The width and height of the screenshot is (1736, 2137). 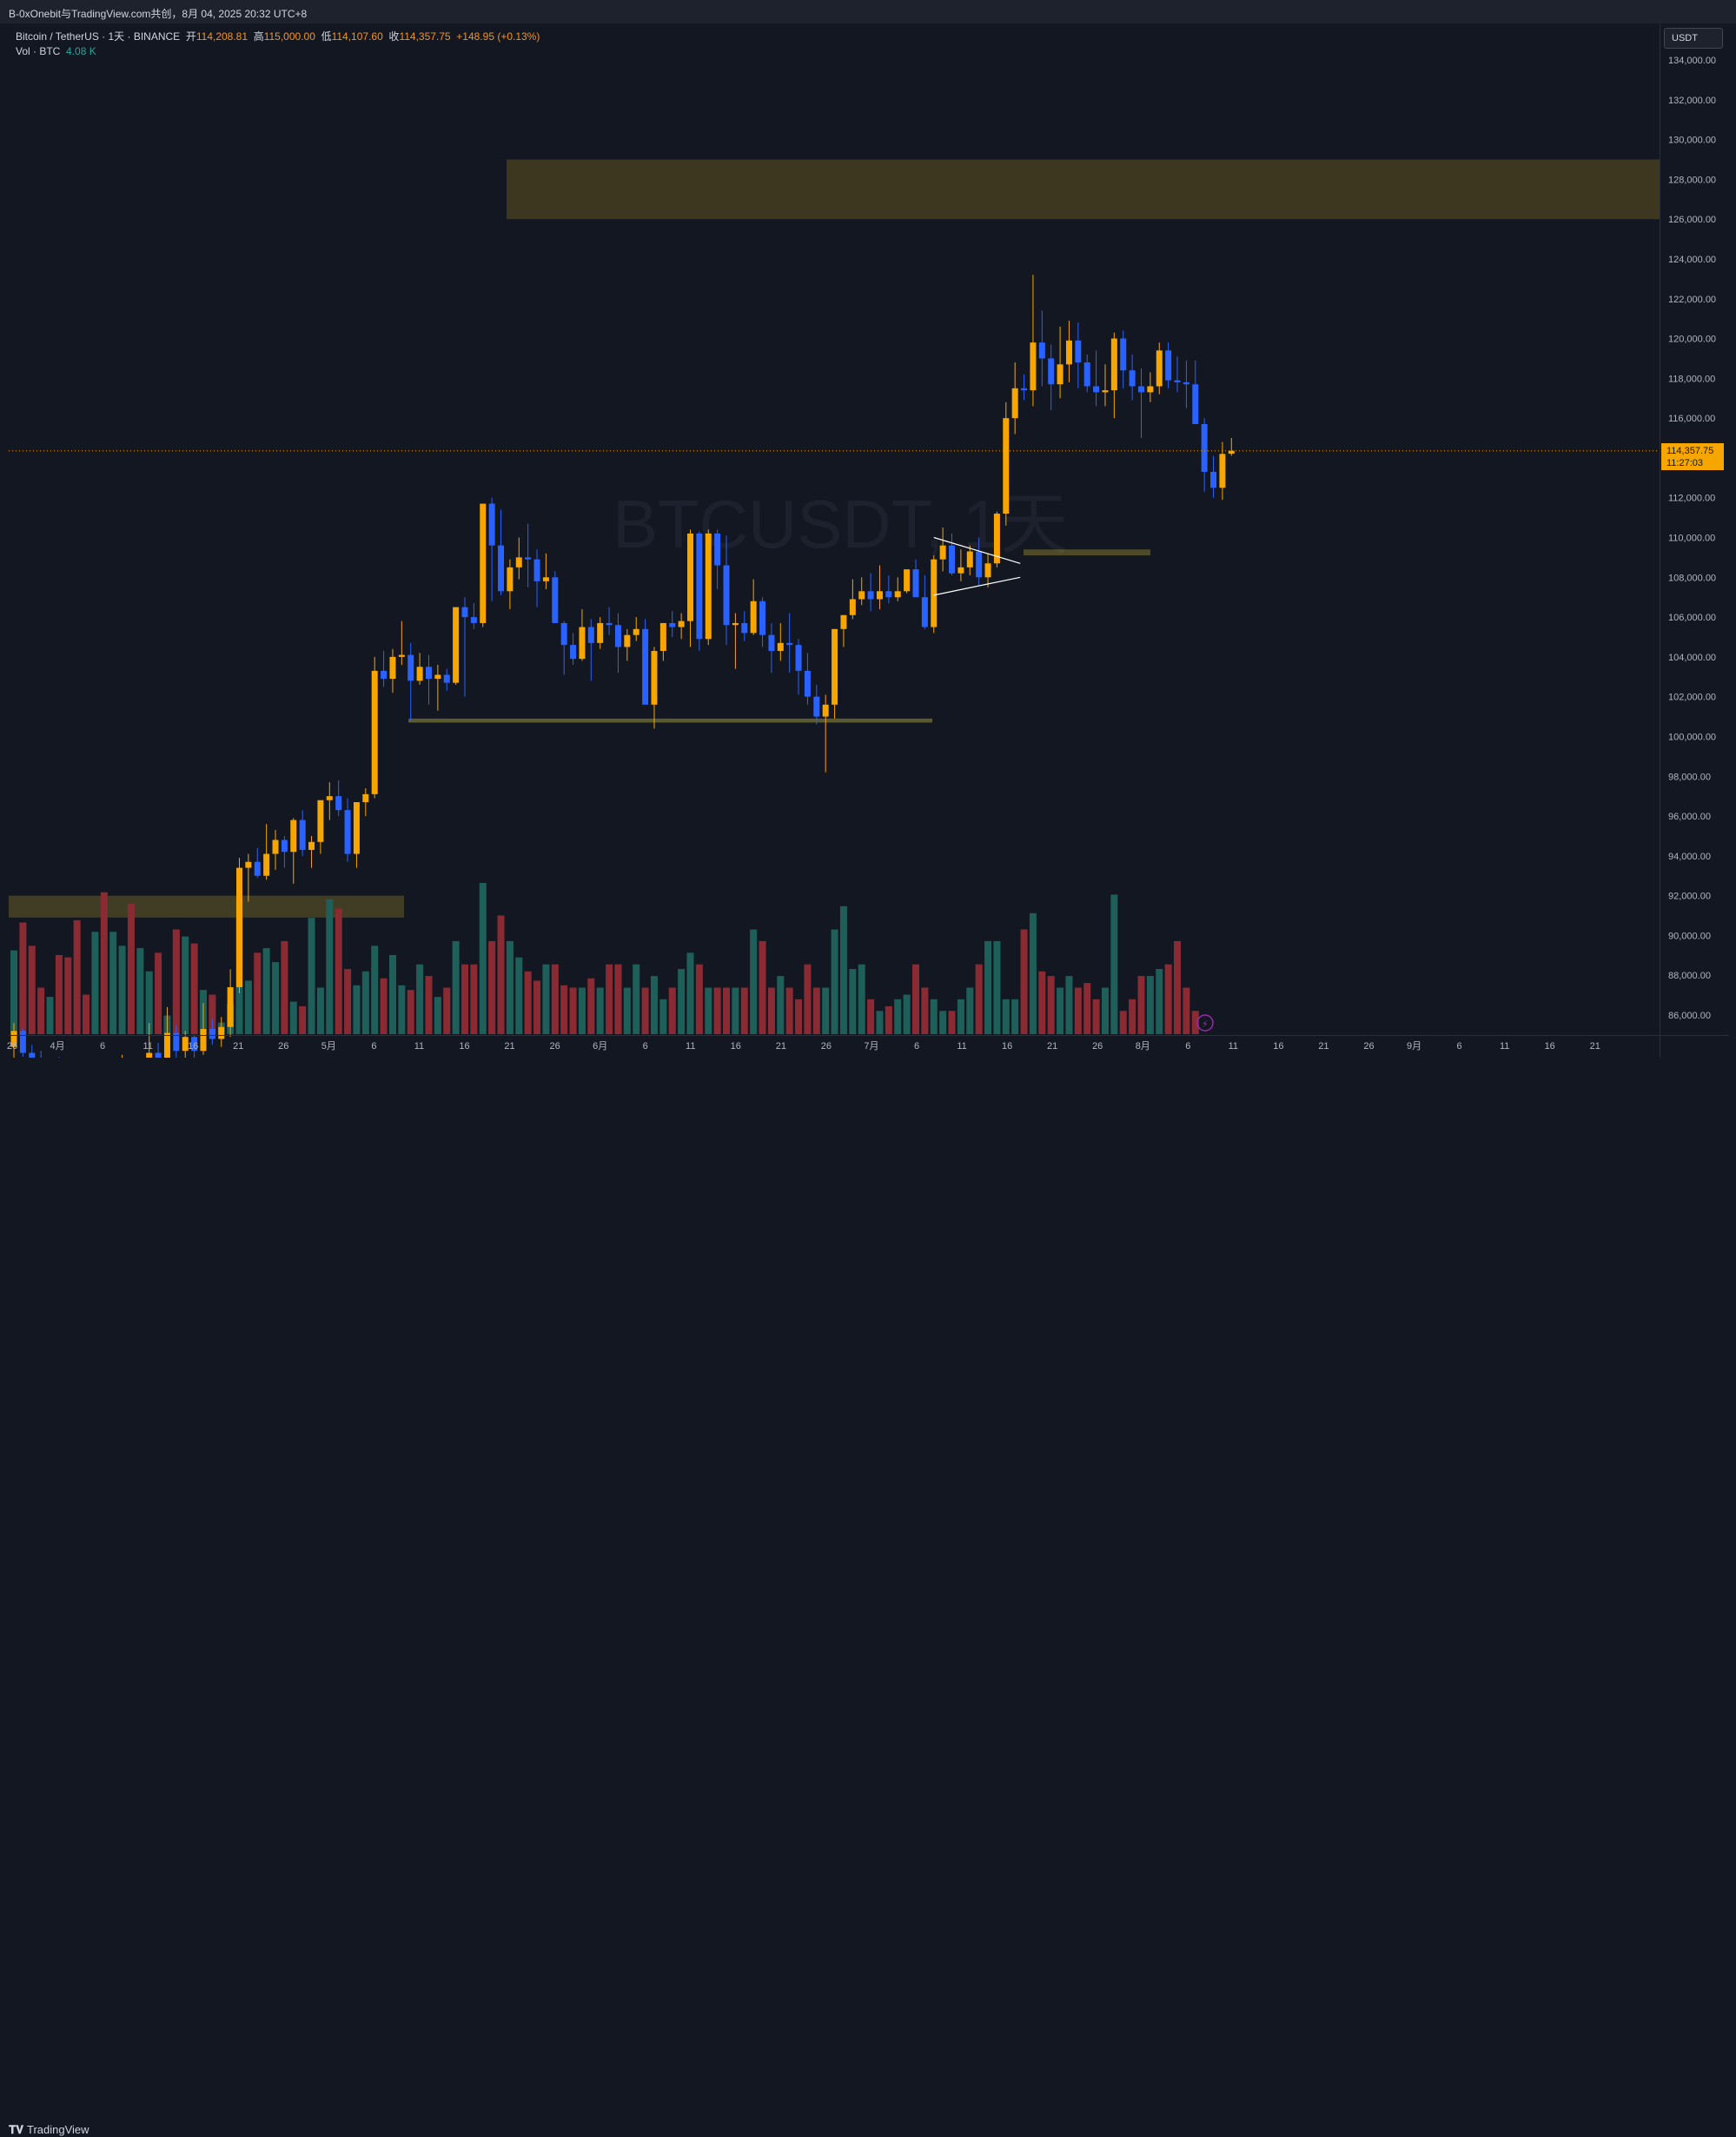 What do you see at coordinates (1323, 1047) in the screenshot?
I see `time-tick-label: 21` at bounding box center [1323, 1047].